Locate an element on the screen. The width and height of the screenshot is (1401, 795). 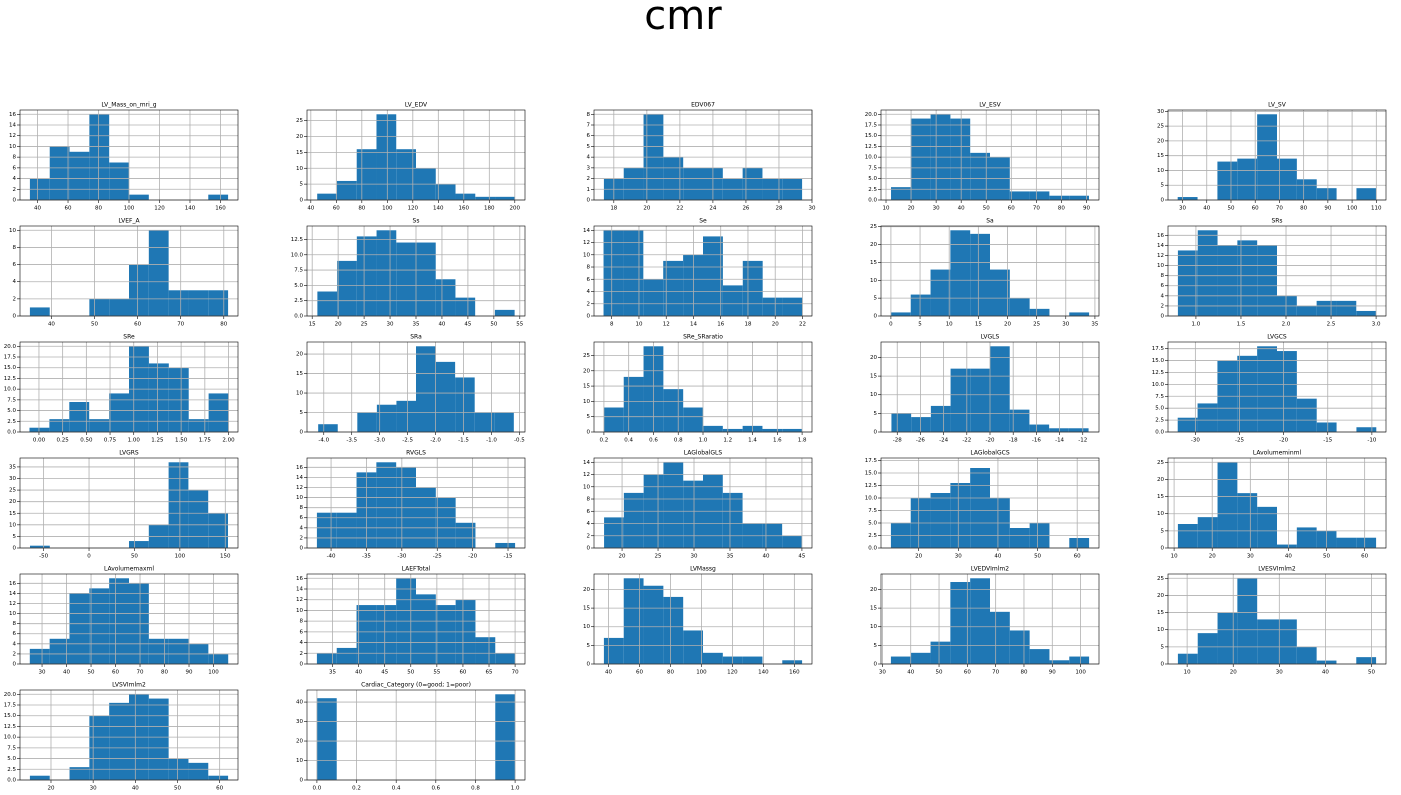
subplot-title: Cardiac_Category (0=good; 1=poor) is located at coordinates (416, 685).